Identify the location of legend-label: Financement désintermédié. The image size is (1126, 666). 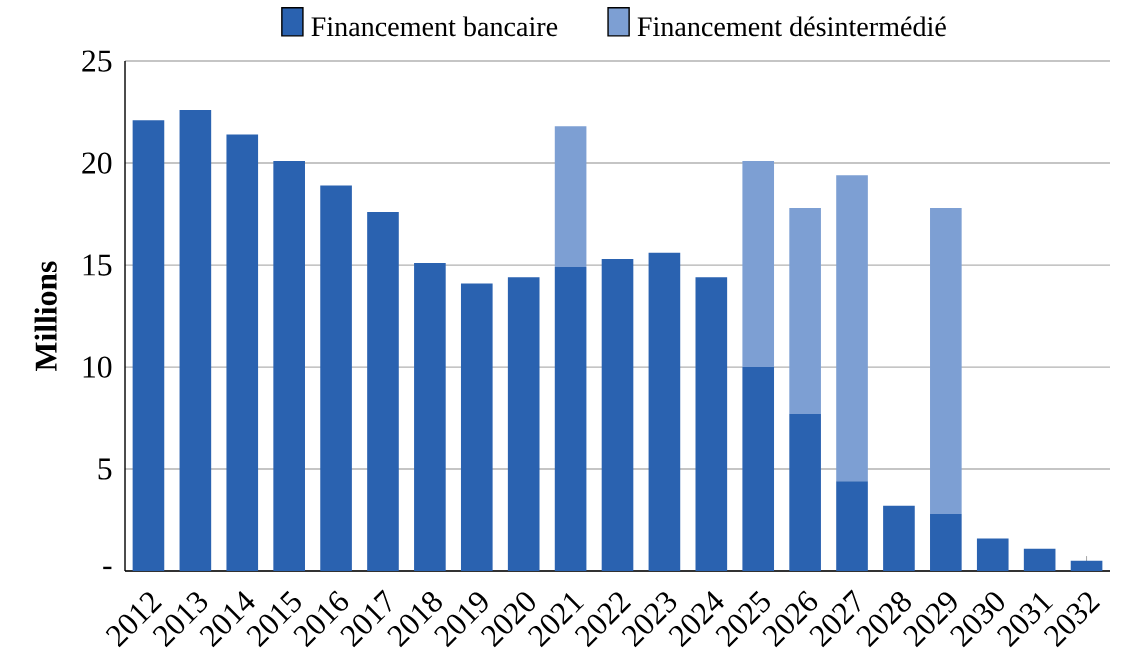
(791, 26).